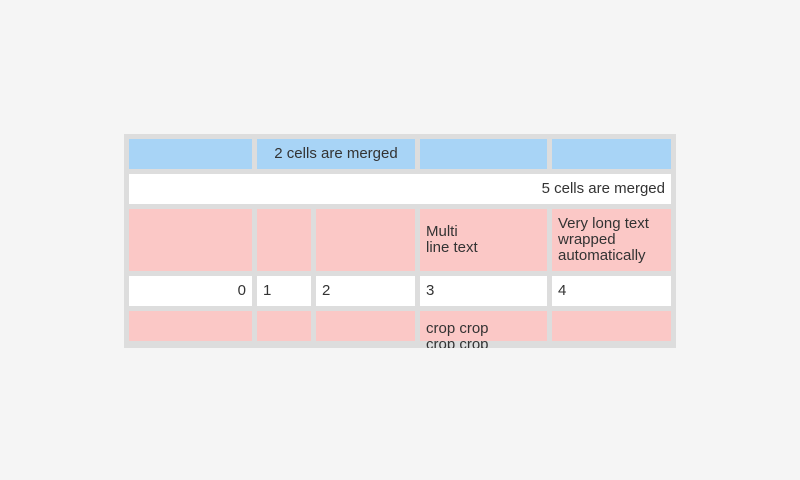 Image resolution: width=800 pixels, height=480 pixels. Describe the element at coordinates (562, 290) in the screenshot. I see `cell-text: 4` at that location.